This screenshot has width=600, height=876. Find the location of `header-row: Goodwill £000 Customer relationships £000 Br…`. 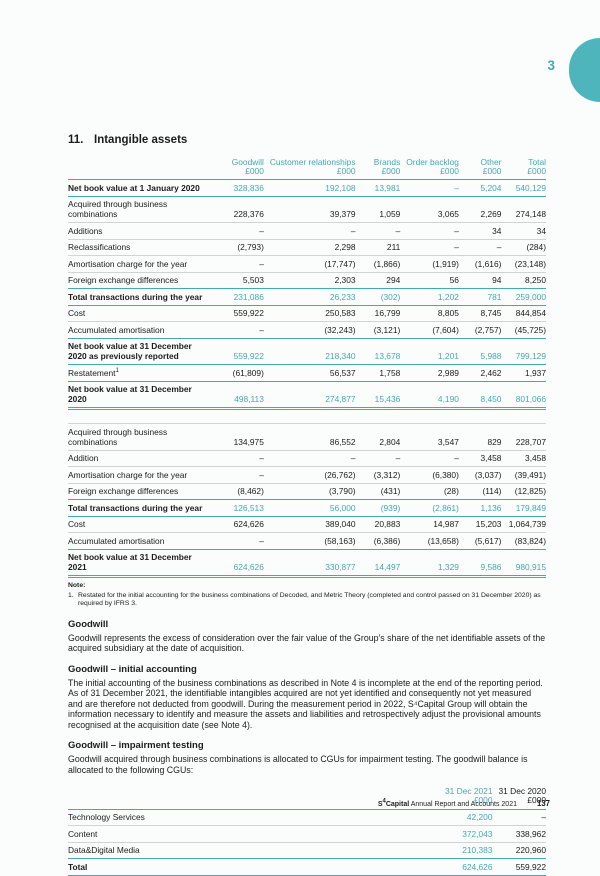

header-row: Goodwill £000 Customer relationships £000 Br… is located at coordinates (307, 168).